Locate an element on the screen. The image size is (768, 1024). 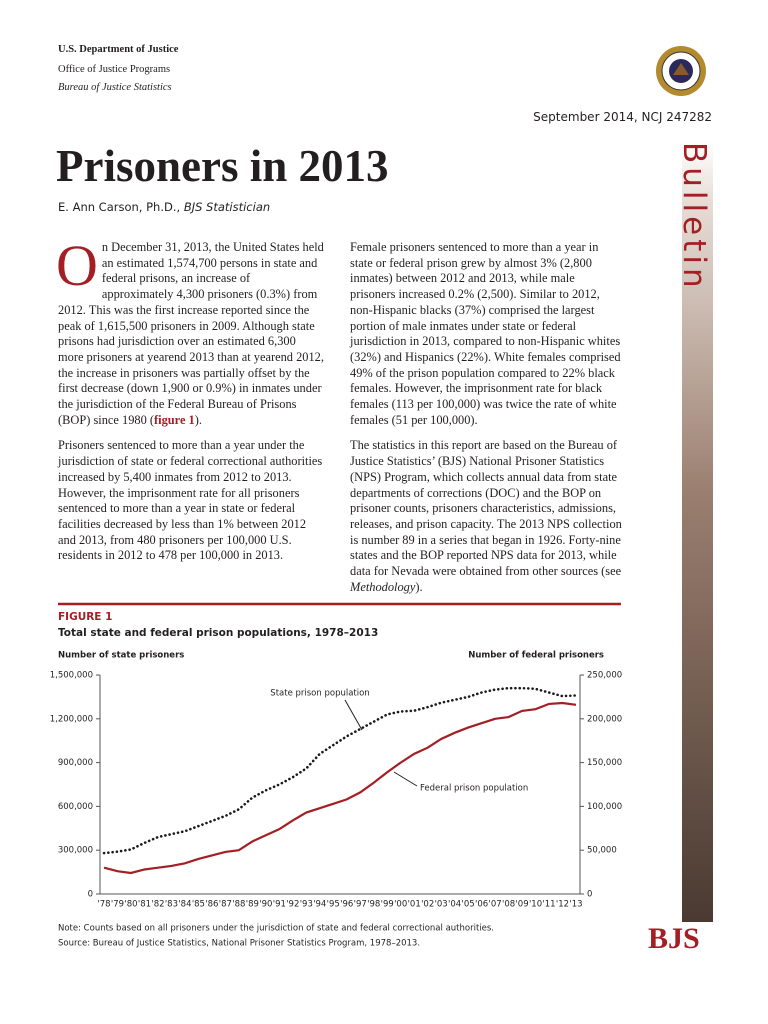
y-tick-label: 300,000 is located at coordinates (75, 851).